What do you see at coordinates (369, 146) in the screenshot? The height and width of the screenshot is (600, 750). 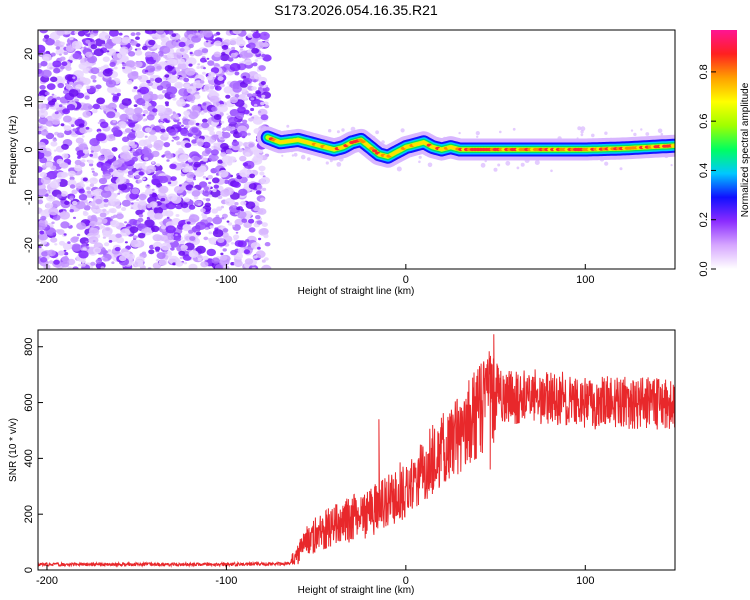 I see `signal-core` at bounding box center [369, 146].